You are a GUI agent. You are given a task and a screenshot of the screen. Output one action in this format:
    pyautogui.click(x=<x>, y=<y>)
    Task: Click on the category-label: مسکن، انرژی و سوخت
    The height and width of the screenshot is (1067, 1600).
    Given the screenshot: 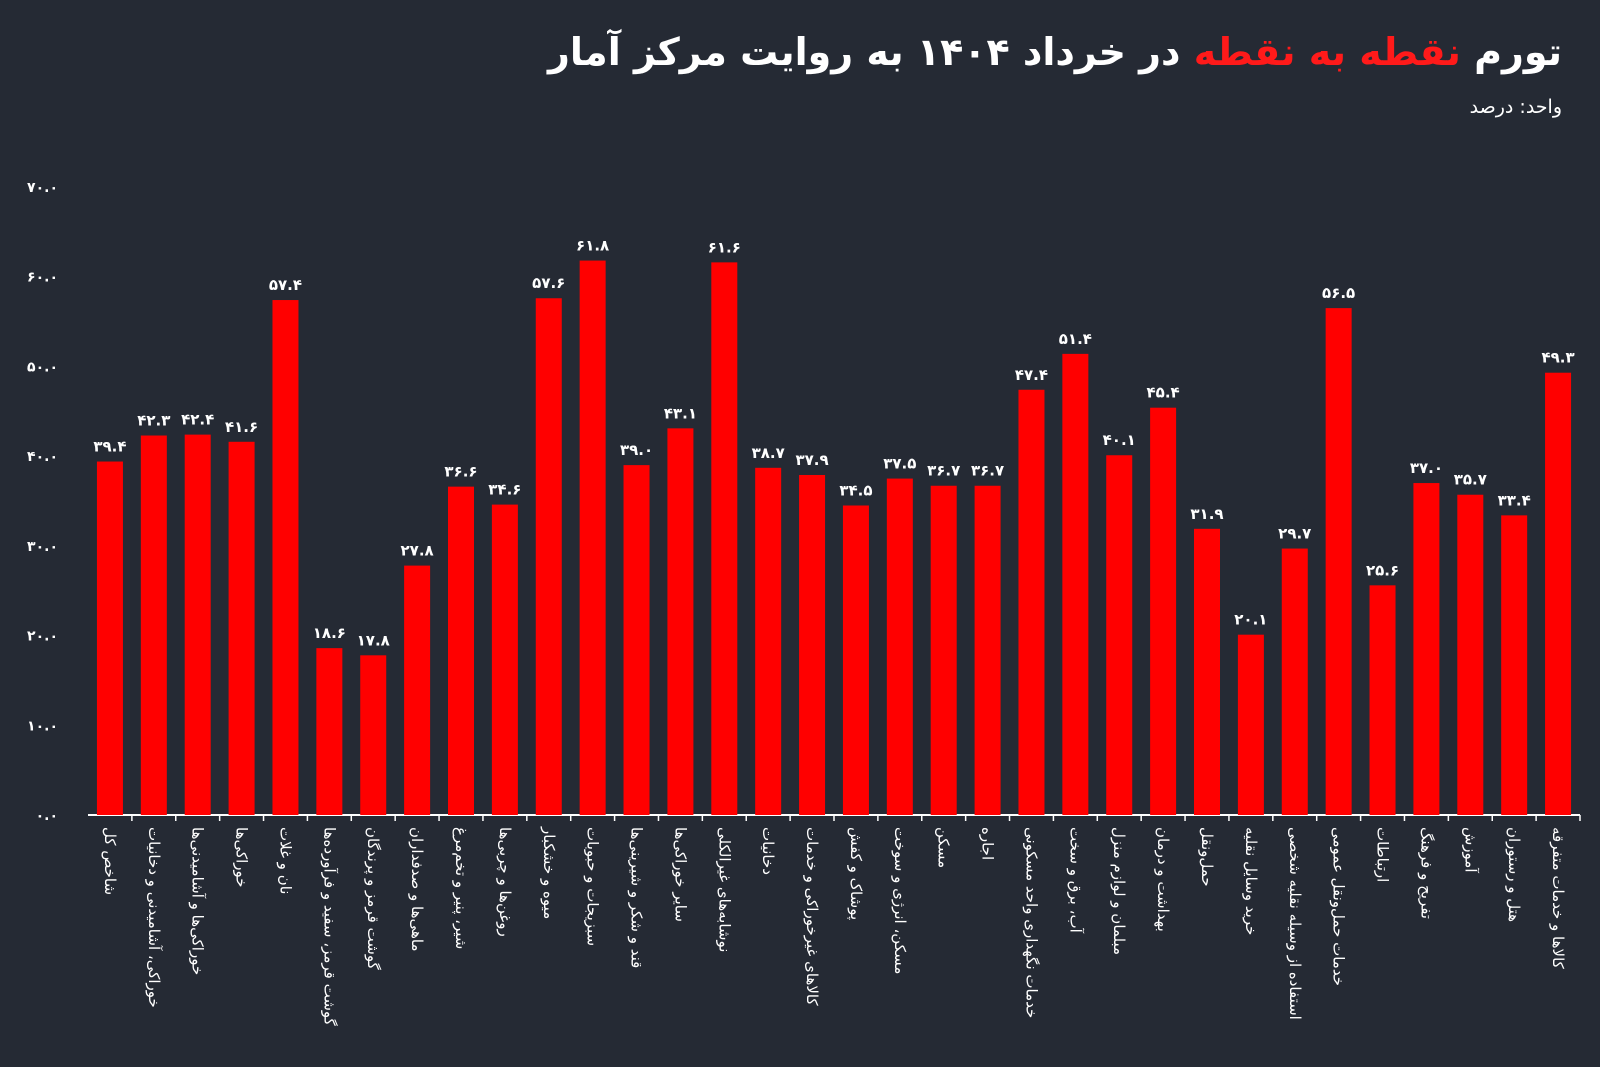 What is the action you would take?
    pyautogui.click(x=900, y=900)
    